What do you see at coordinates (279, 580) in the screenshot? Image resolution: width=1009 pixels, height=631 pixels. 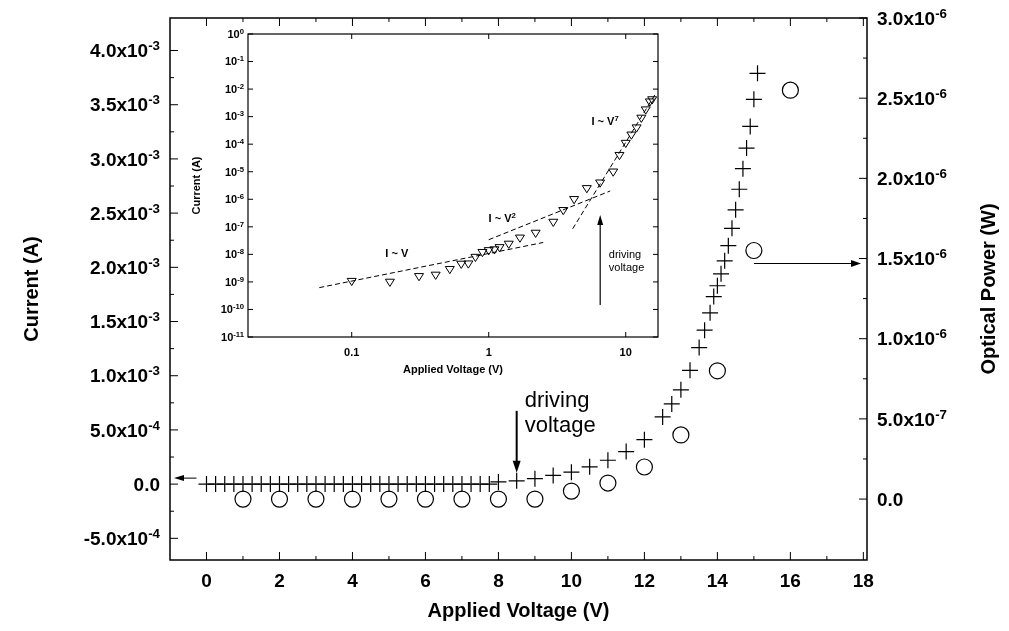 I see `x-tick-label: 2` at bounding box center [279, 580].